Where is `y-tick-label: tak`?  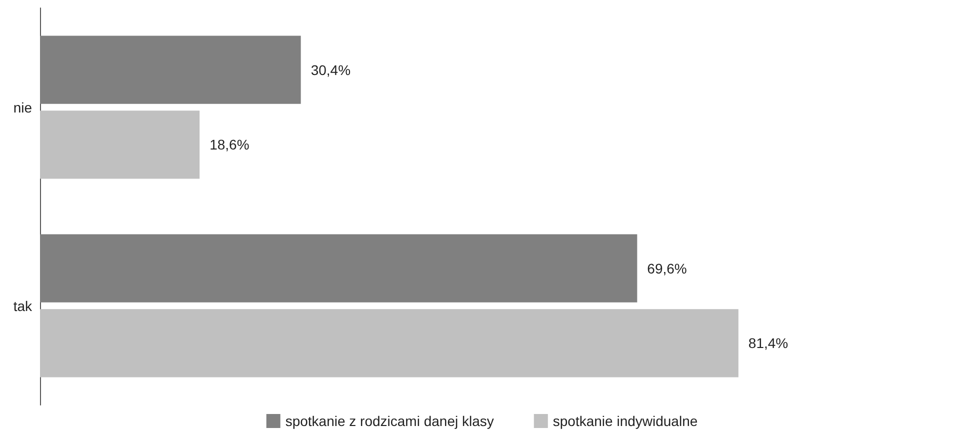
y-tick-label: tak is located at coordinates (23, 306).